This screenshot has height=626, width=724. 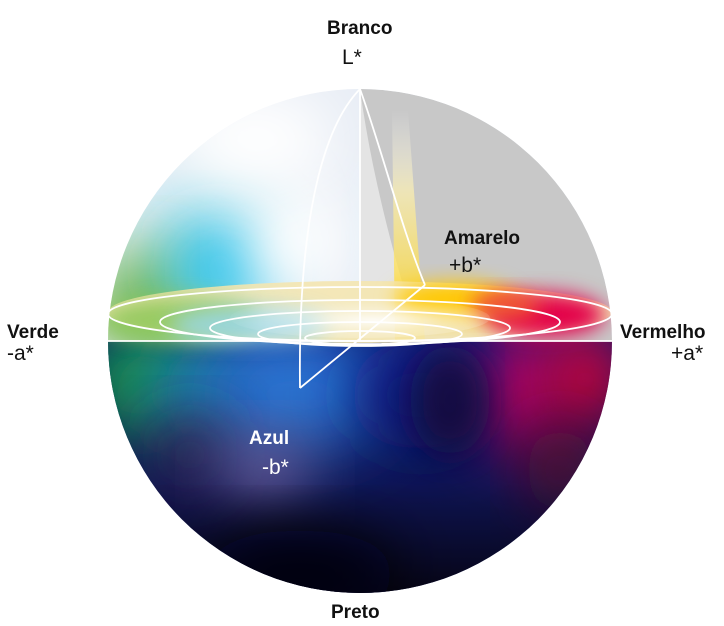 I want to click on label-plus-b-star: +b*, so click(x=465, y=265).